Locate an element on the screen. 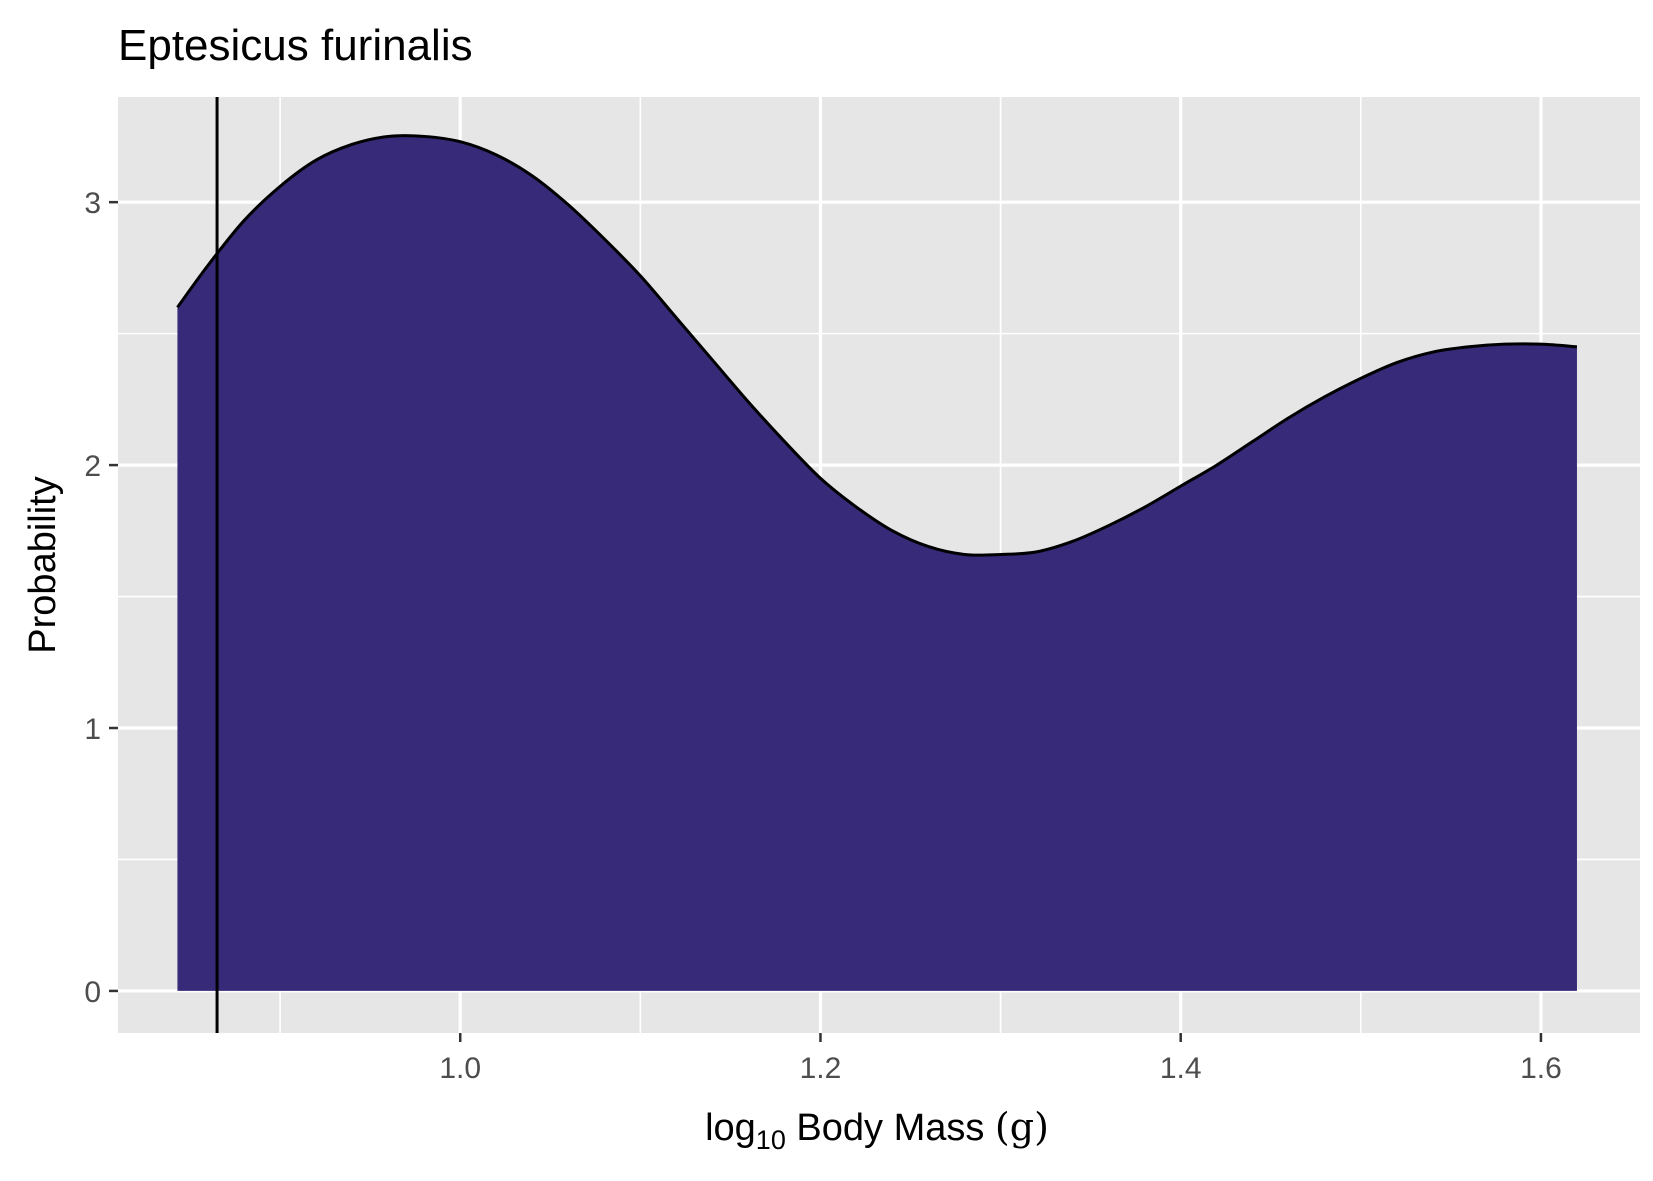 Image resolution: width=1653 pixels, height=1181 pixels. y-tick-label: 0 is located at coordinates (92, 992).